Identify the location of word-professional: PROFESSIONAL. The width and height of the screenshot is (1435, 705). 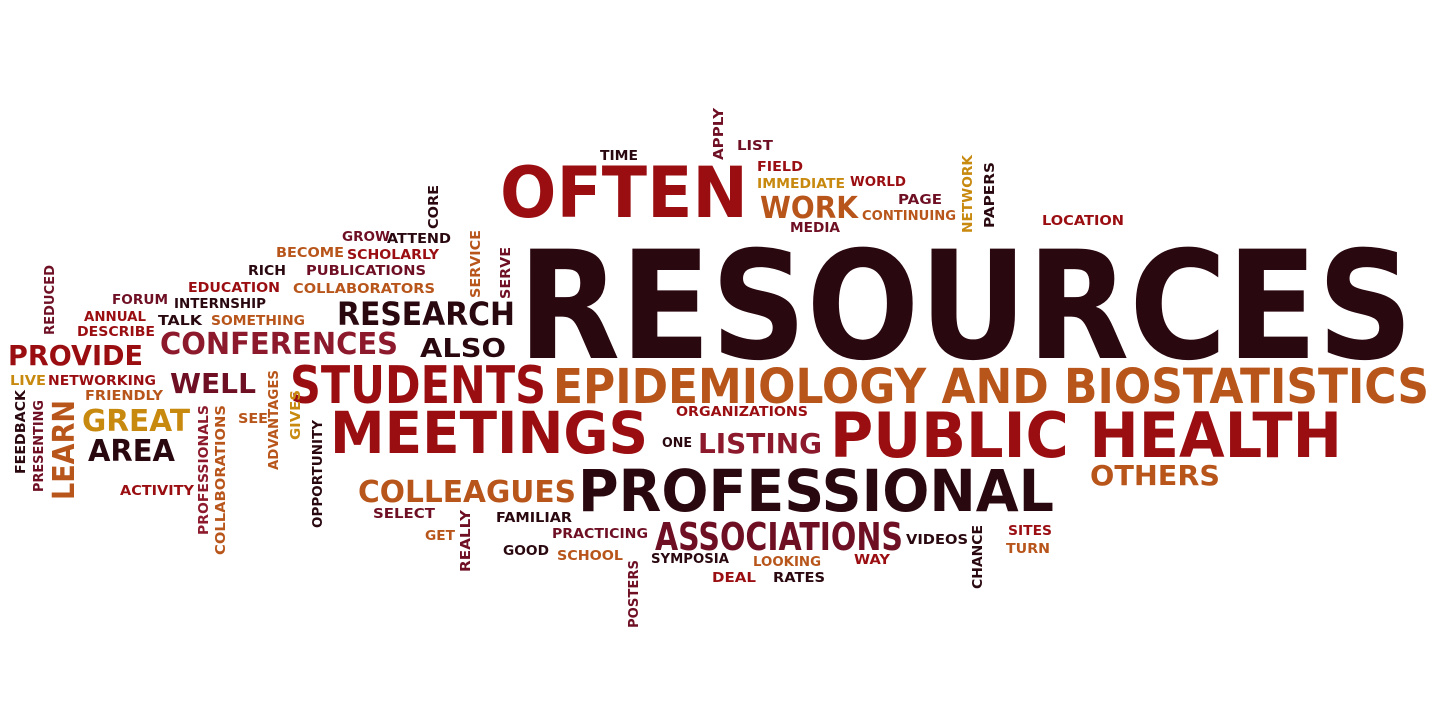
(816, 491).